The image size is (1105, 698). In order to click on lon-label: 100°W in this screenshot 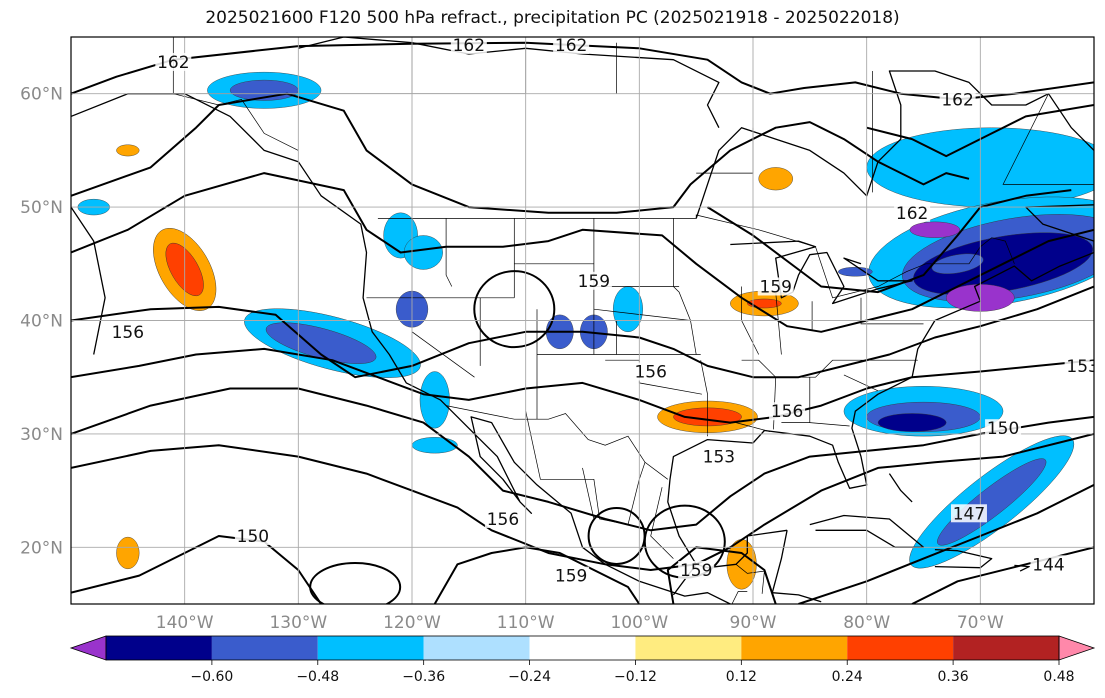, I will do `click(639, 623)`.